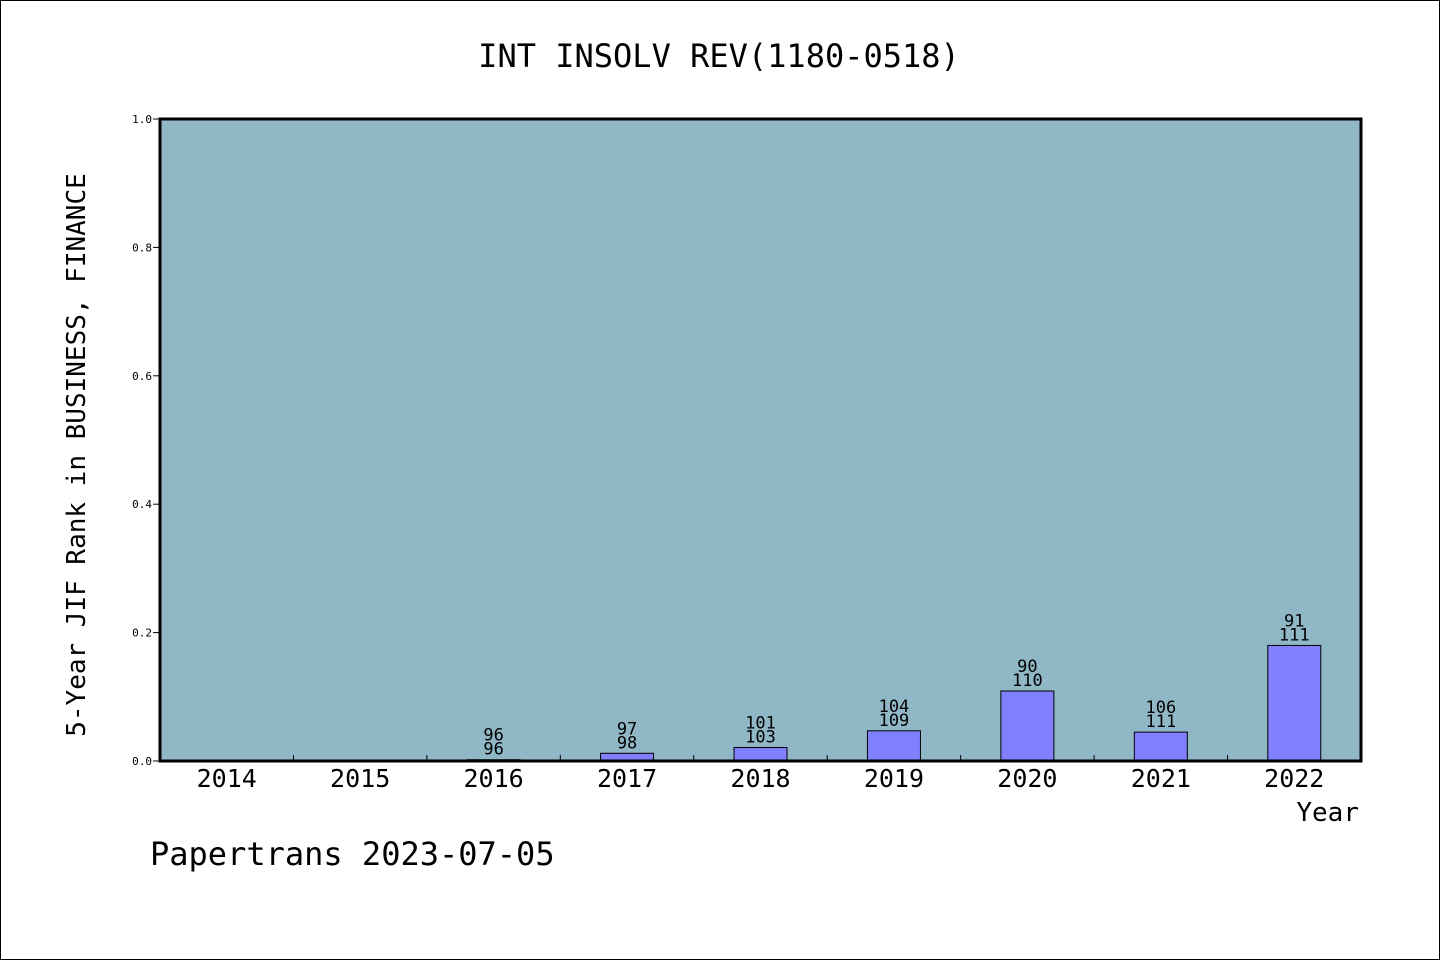  What do you see at coordinates (493, 750) in the screenshot?
I see `bar-label-bottom-2016: 96` at bounding box center [493, 750].